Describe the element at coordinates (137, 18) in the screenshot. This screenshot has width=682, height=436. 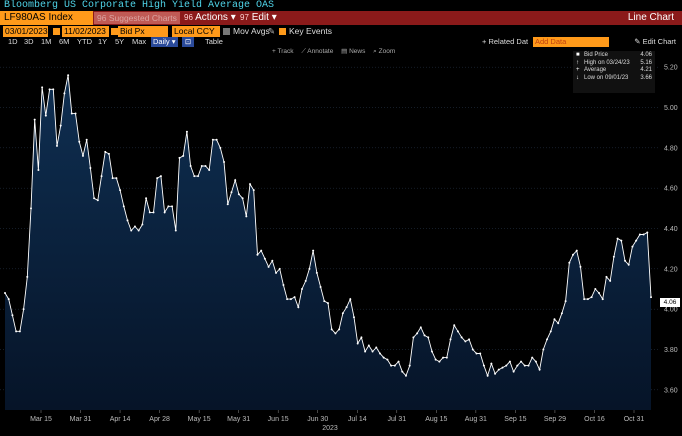
I see `suggested-charts-button: 96 Suggested Charts` at that location.